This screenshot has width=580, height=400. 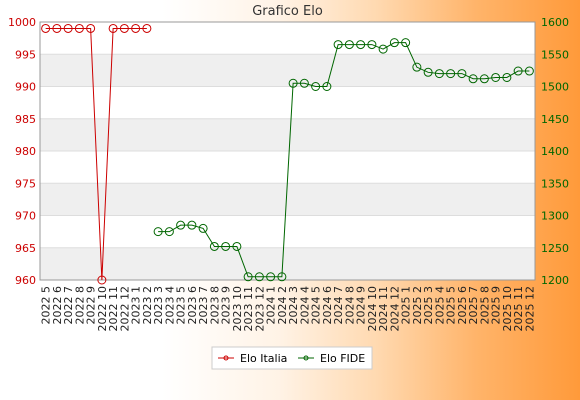 What do you see at coordinates (226, 358) in the screenshot?
I see `legend-marker` at bounding box center [226, 358].